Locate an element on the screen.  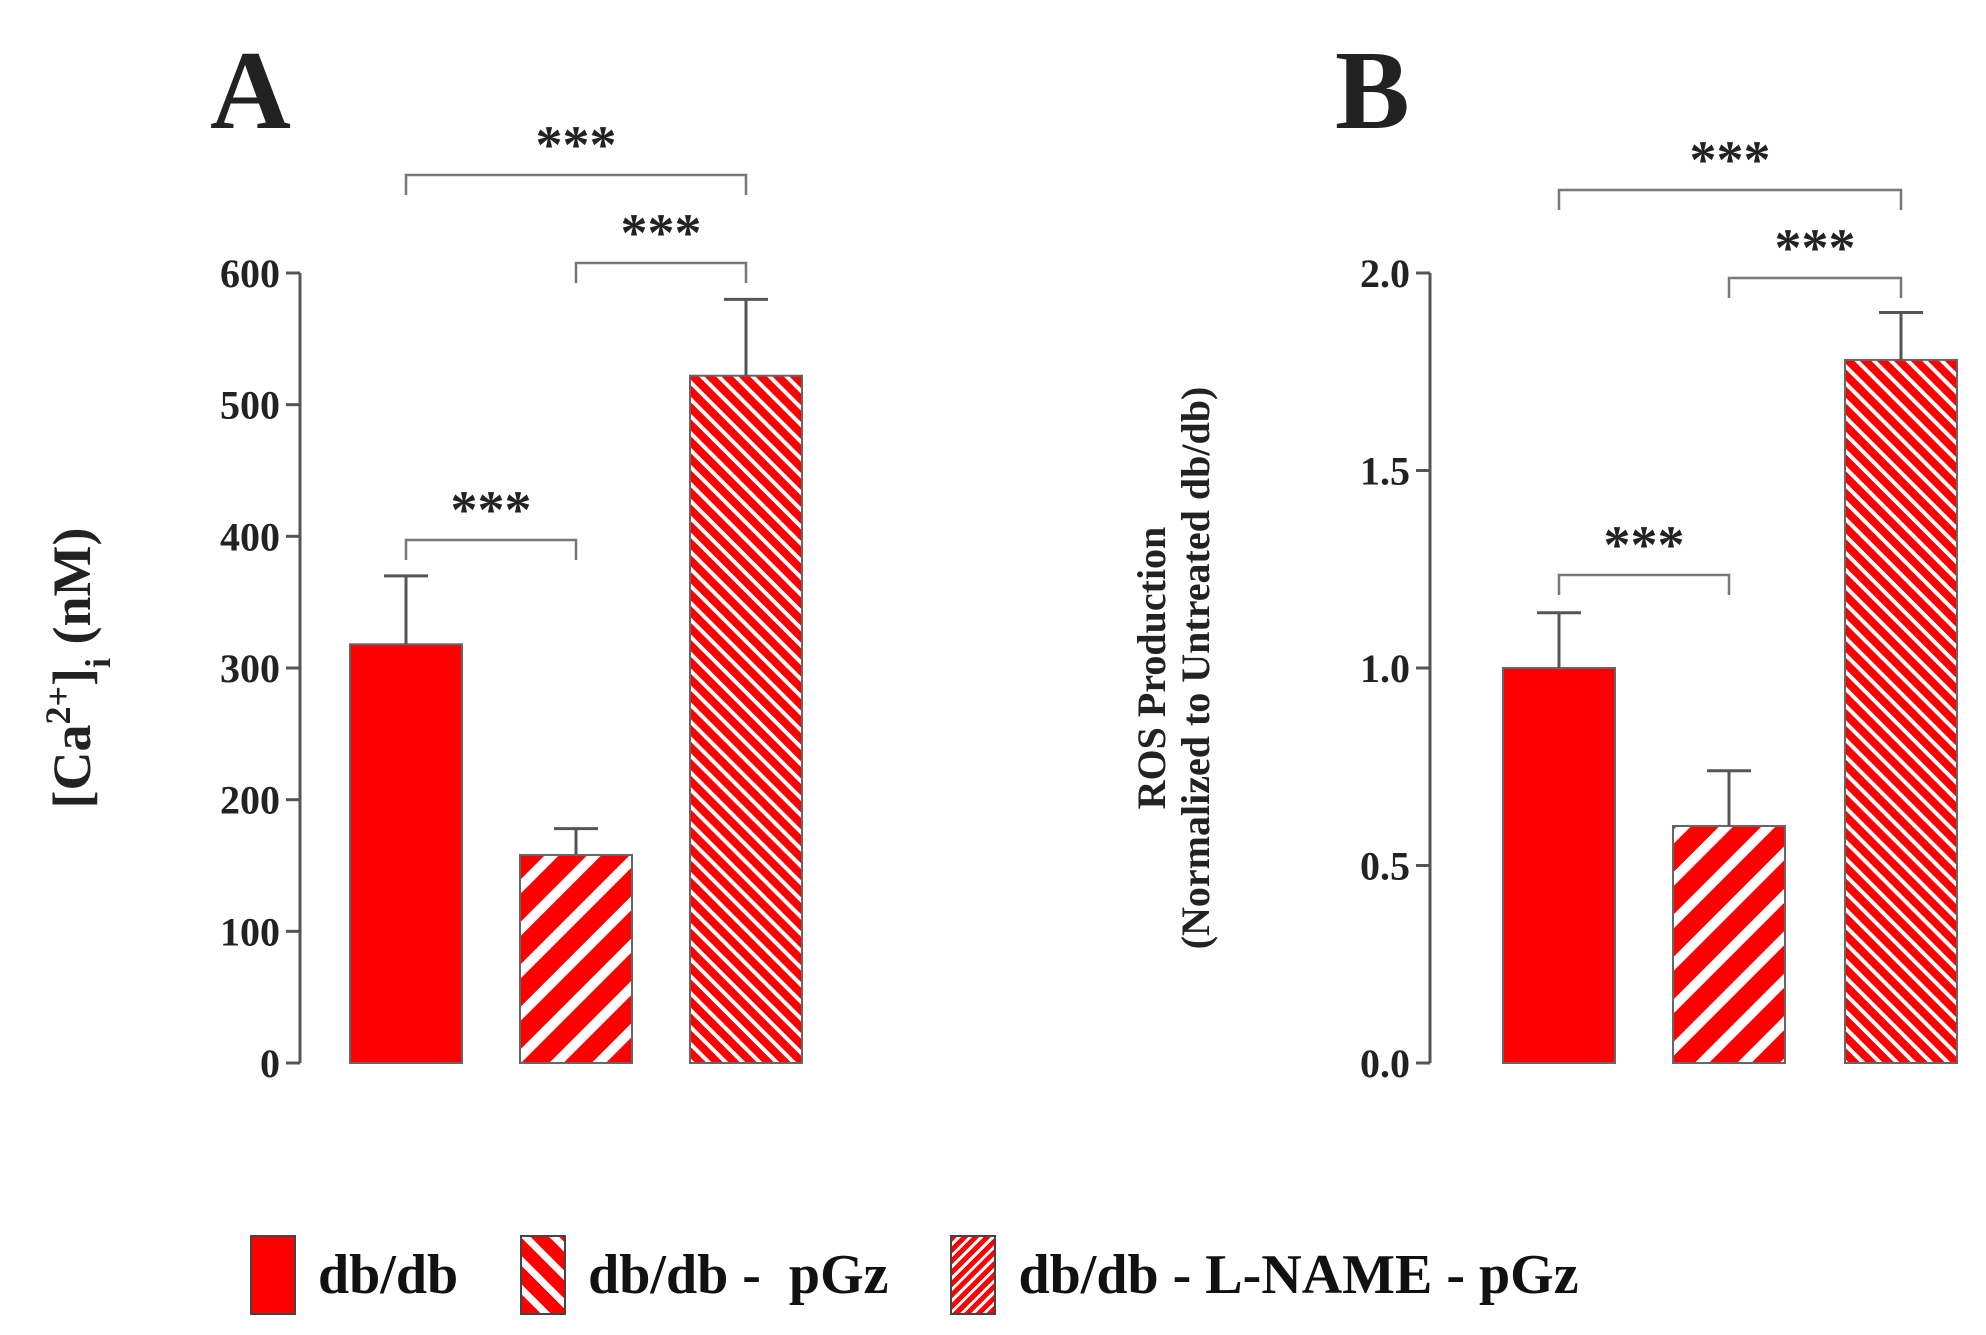
y-axis-label-part: (nM) is located at coordinates (72, 593).